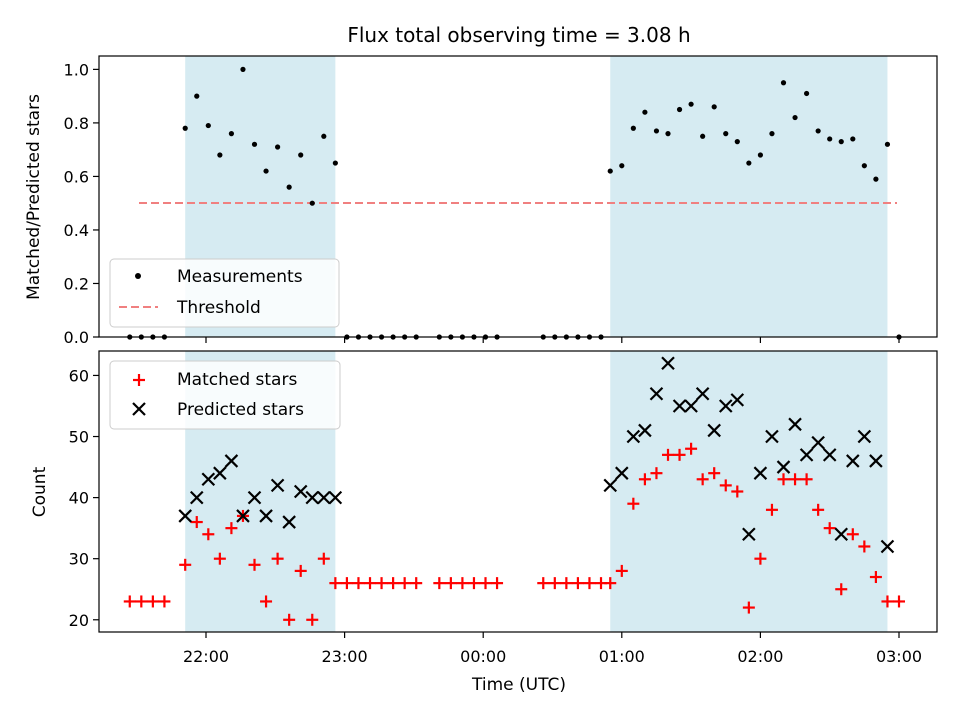  Describe the element at coordinates (345, 656) in the screenshot. I see `x-tick-label: 23:00` at that location.